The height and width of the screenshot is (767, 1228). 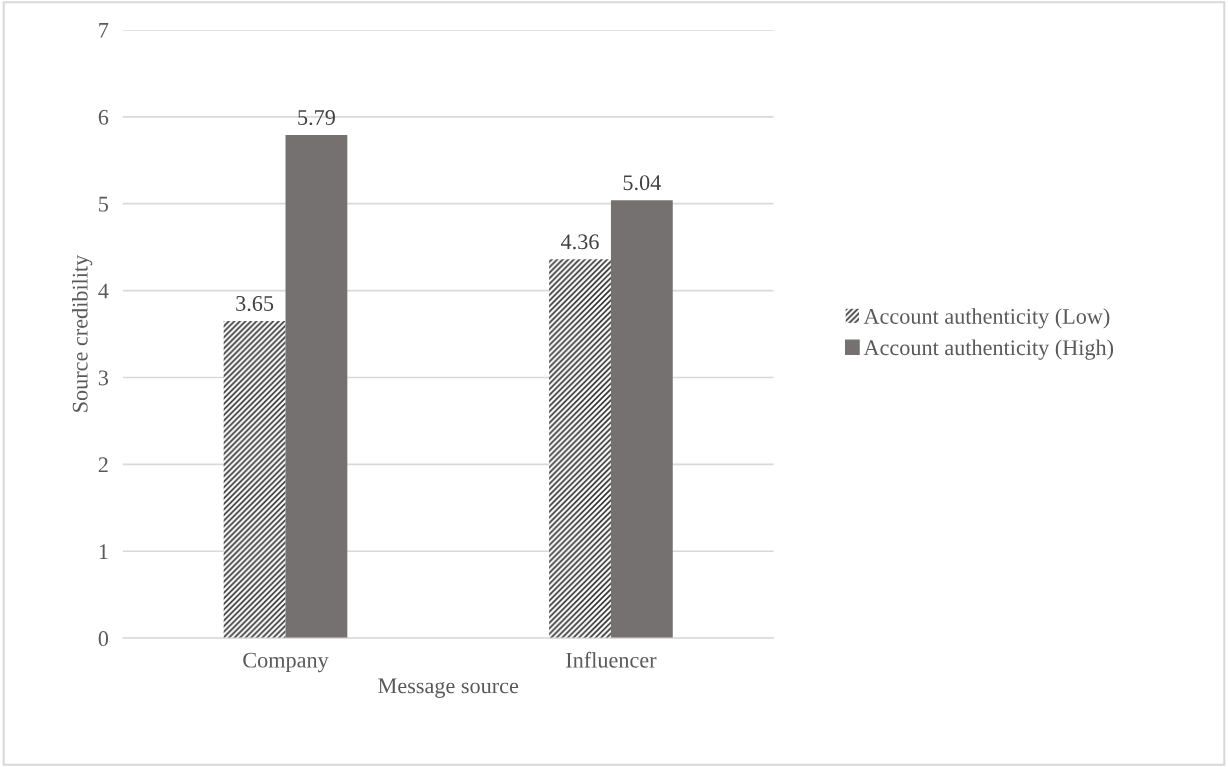 I want to click on y-tick-label: 7, so click(x=104, y=30).